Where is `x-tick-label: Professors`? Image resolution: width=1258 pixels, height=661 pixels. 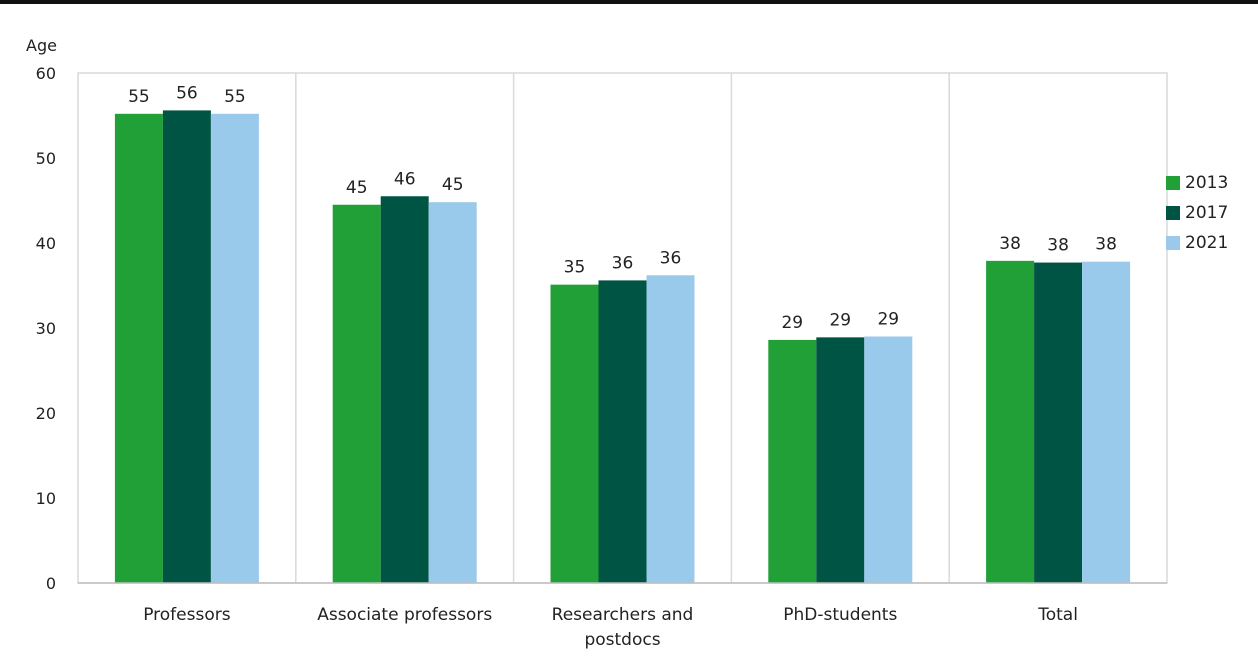
x-tick-label: Professors is located at coordinates (187, 615).